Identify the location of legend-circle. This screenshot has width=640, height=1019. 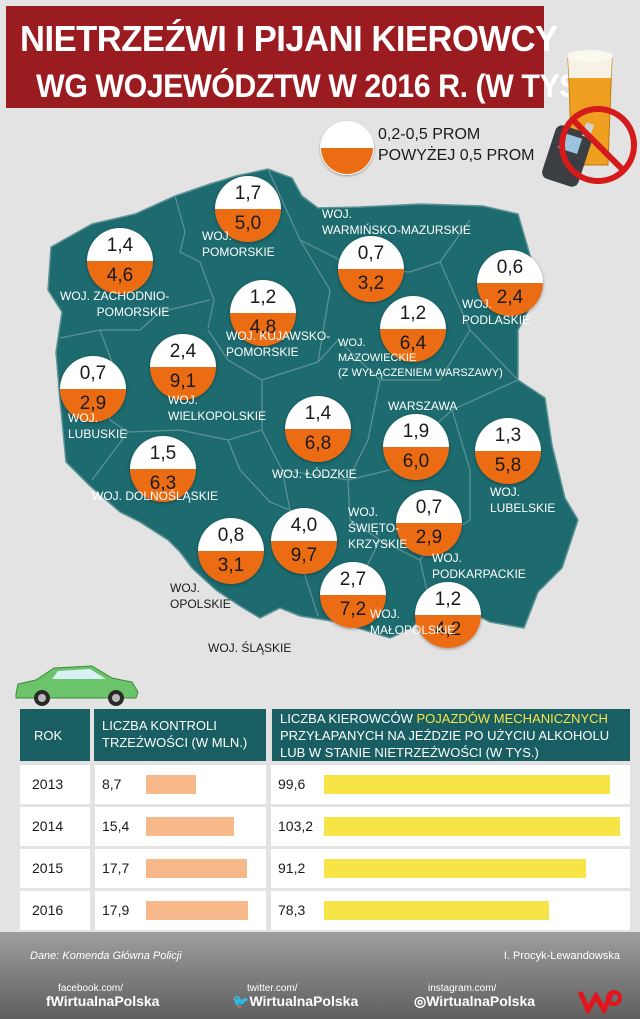
(347, 148).